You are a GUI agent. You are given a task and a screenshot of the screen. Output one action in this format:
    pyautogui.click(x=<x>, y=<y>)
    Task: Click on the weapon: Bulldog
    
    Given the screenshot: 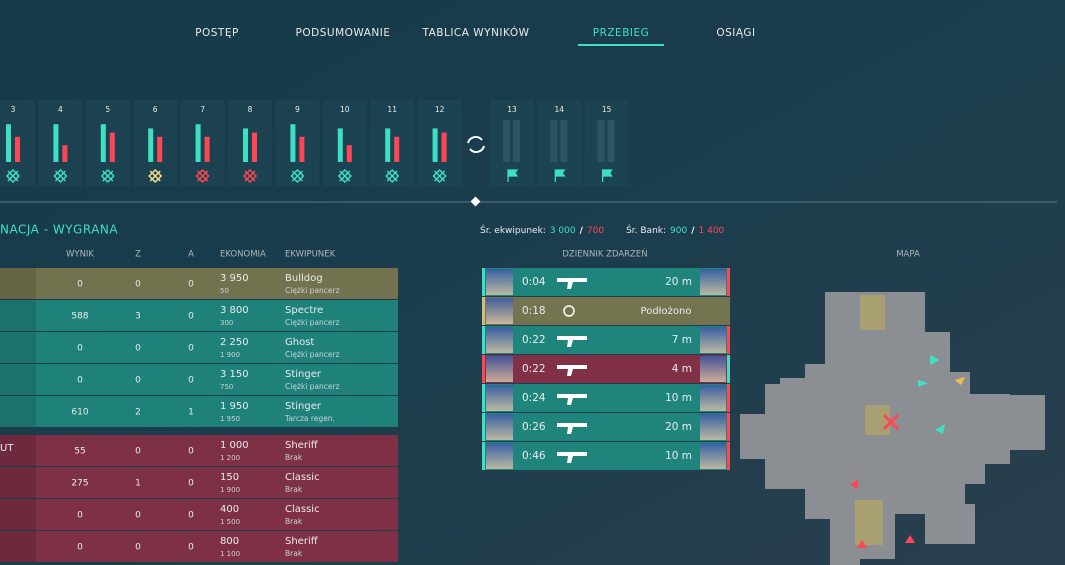 What is the action you would take?
    pyautogui.click(x=304, y=278)
    